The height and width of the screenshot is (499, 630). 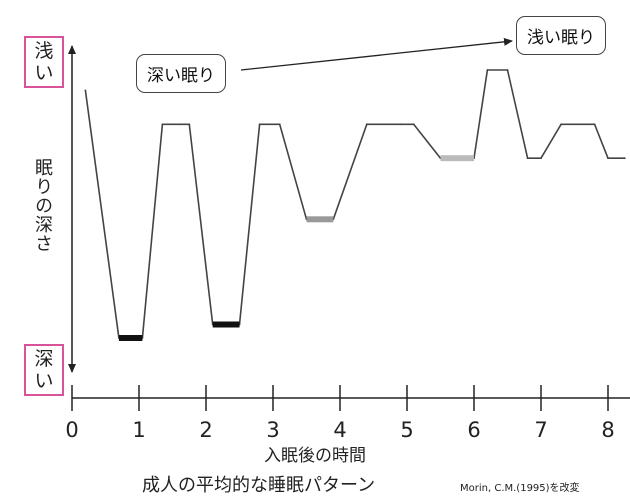 What do you see at coordinates (540, 430) in the screenshot?
I see `x-tick-label-7: 7` at bounding box center [540, 430].